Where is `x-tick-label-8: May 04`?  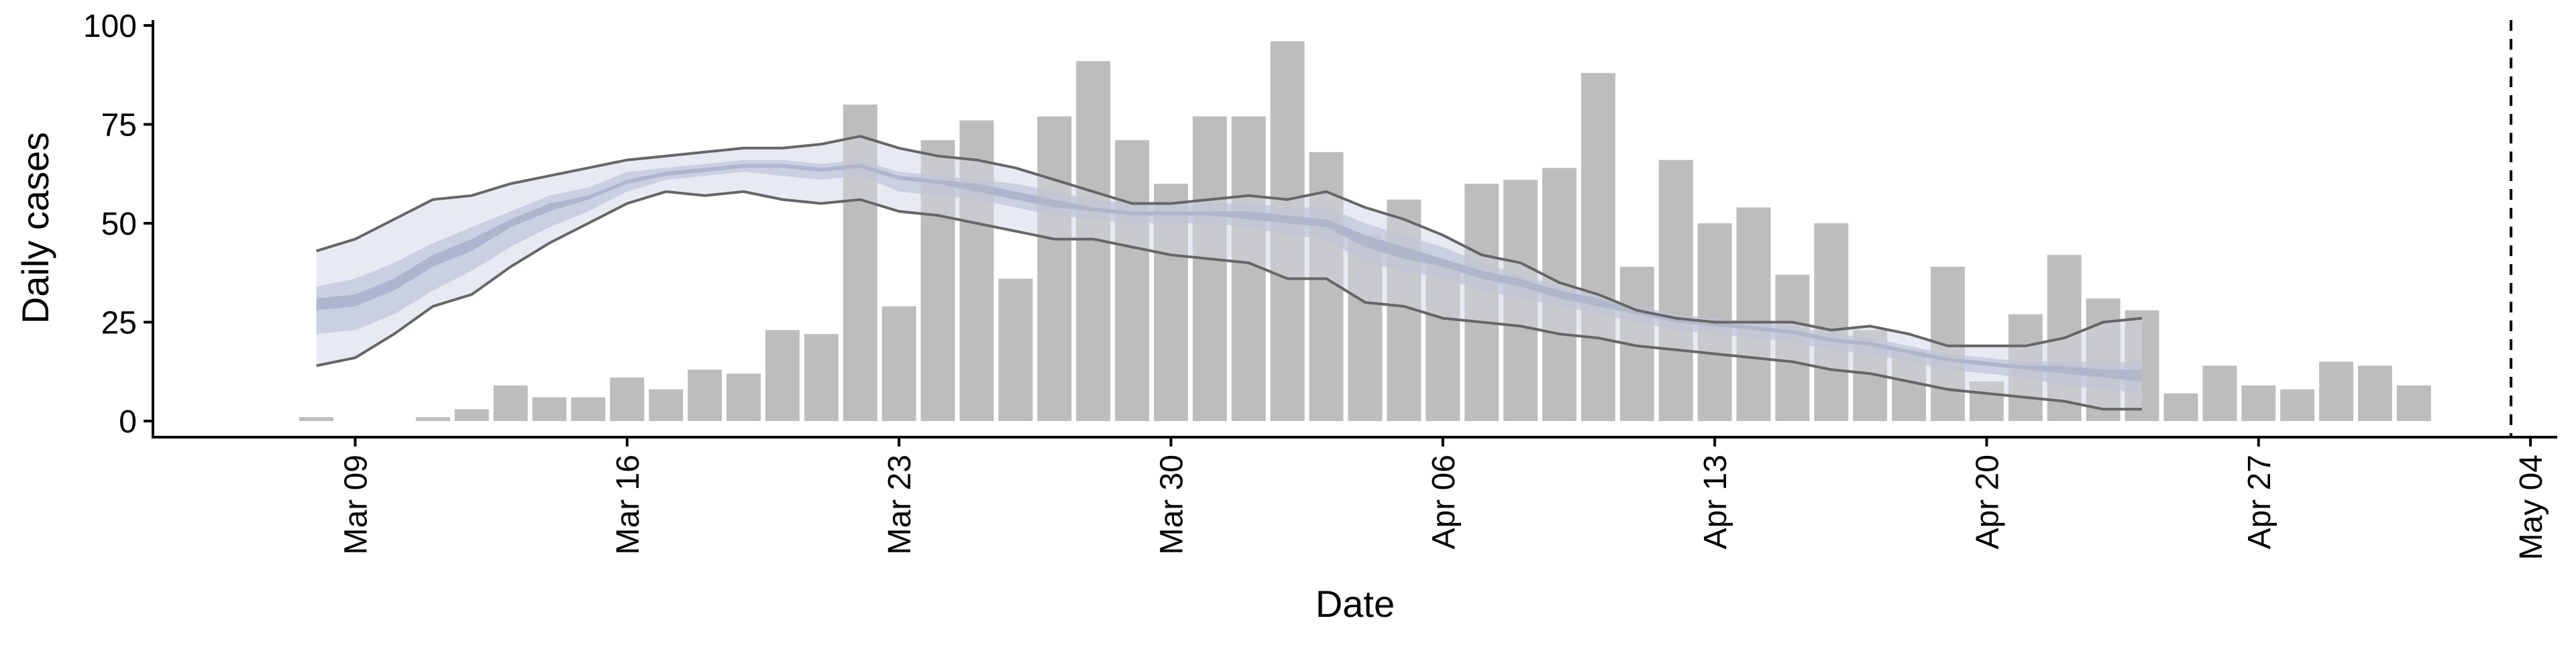 x-tick-label-8: May 04 is located at coordinates (2531, 508).